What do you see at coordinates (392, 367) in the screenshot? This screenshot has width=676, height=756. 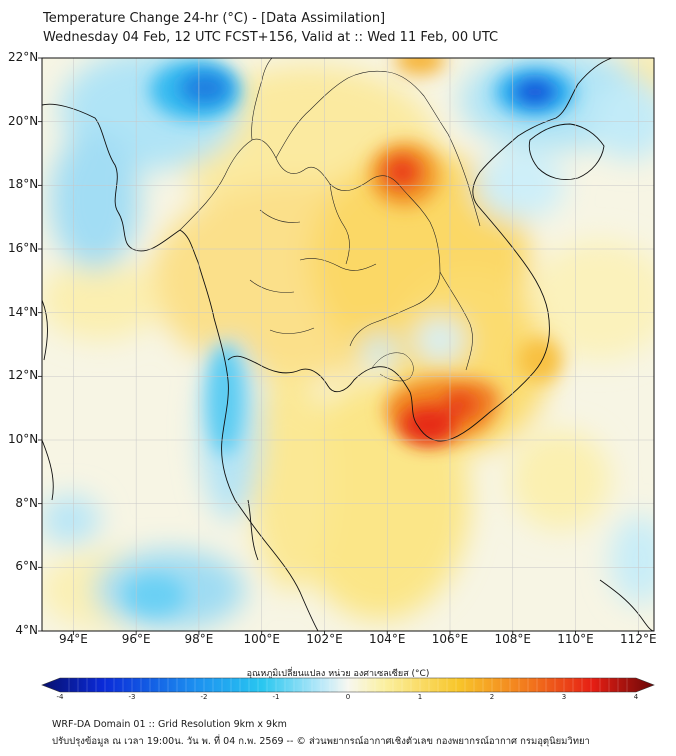 I see `rivers` at bounding box center [392, 367].